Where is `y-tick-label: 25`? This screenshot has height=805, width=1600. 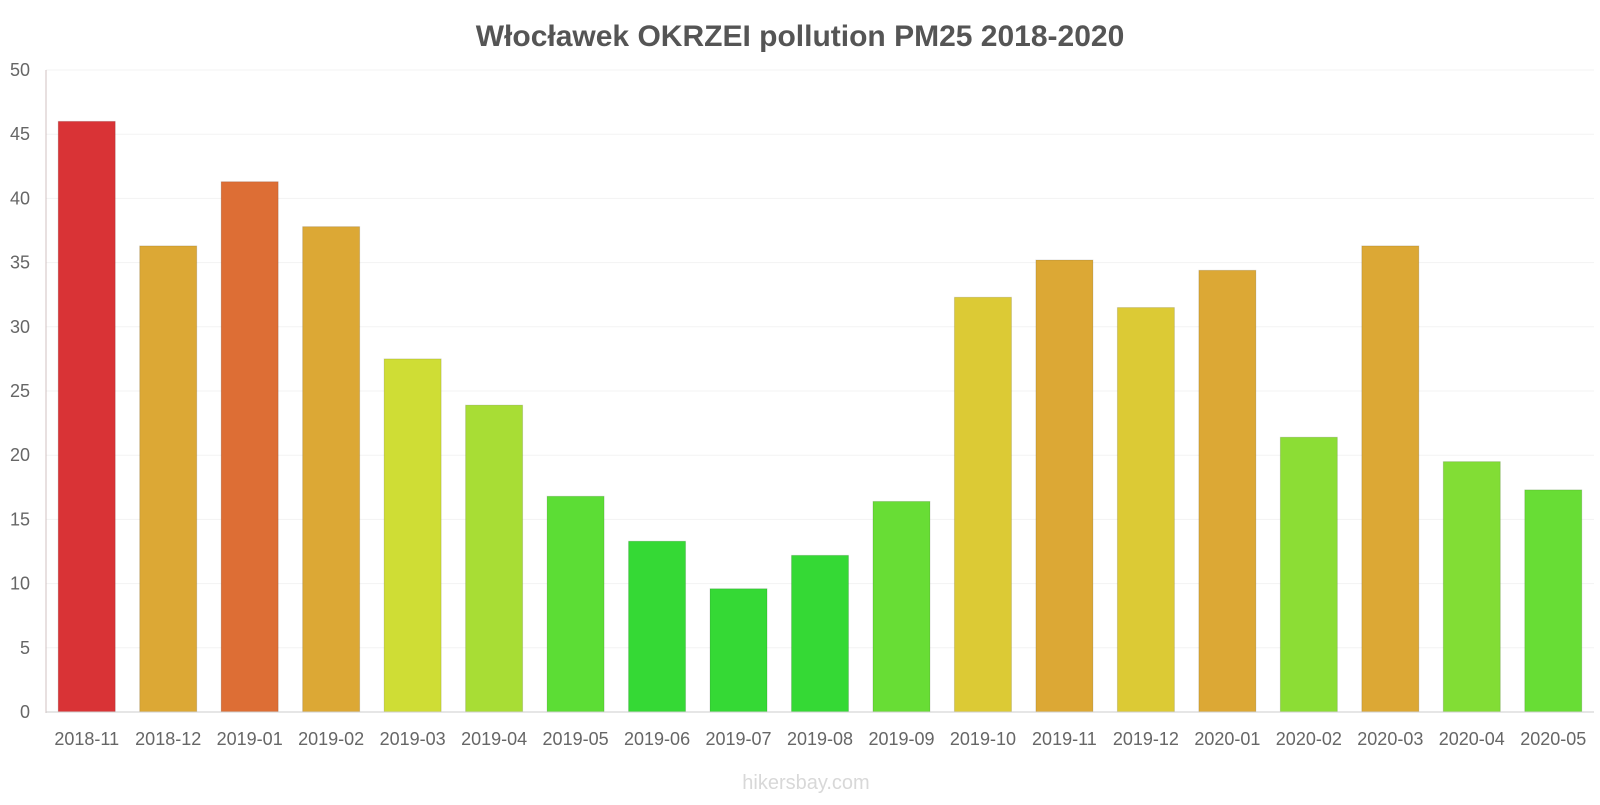
y-tick-label: 25 is located at coordinates (20, 391).